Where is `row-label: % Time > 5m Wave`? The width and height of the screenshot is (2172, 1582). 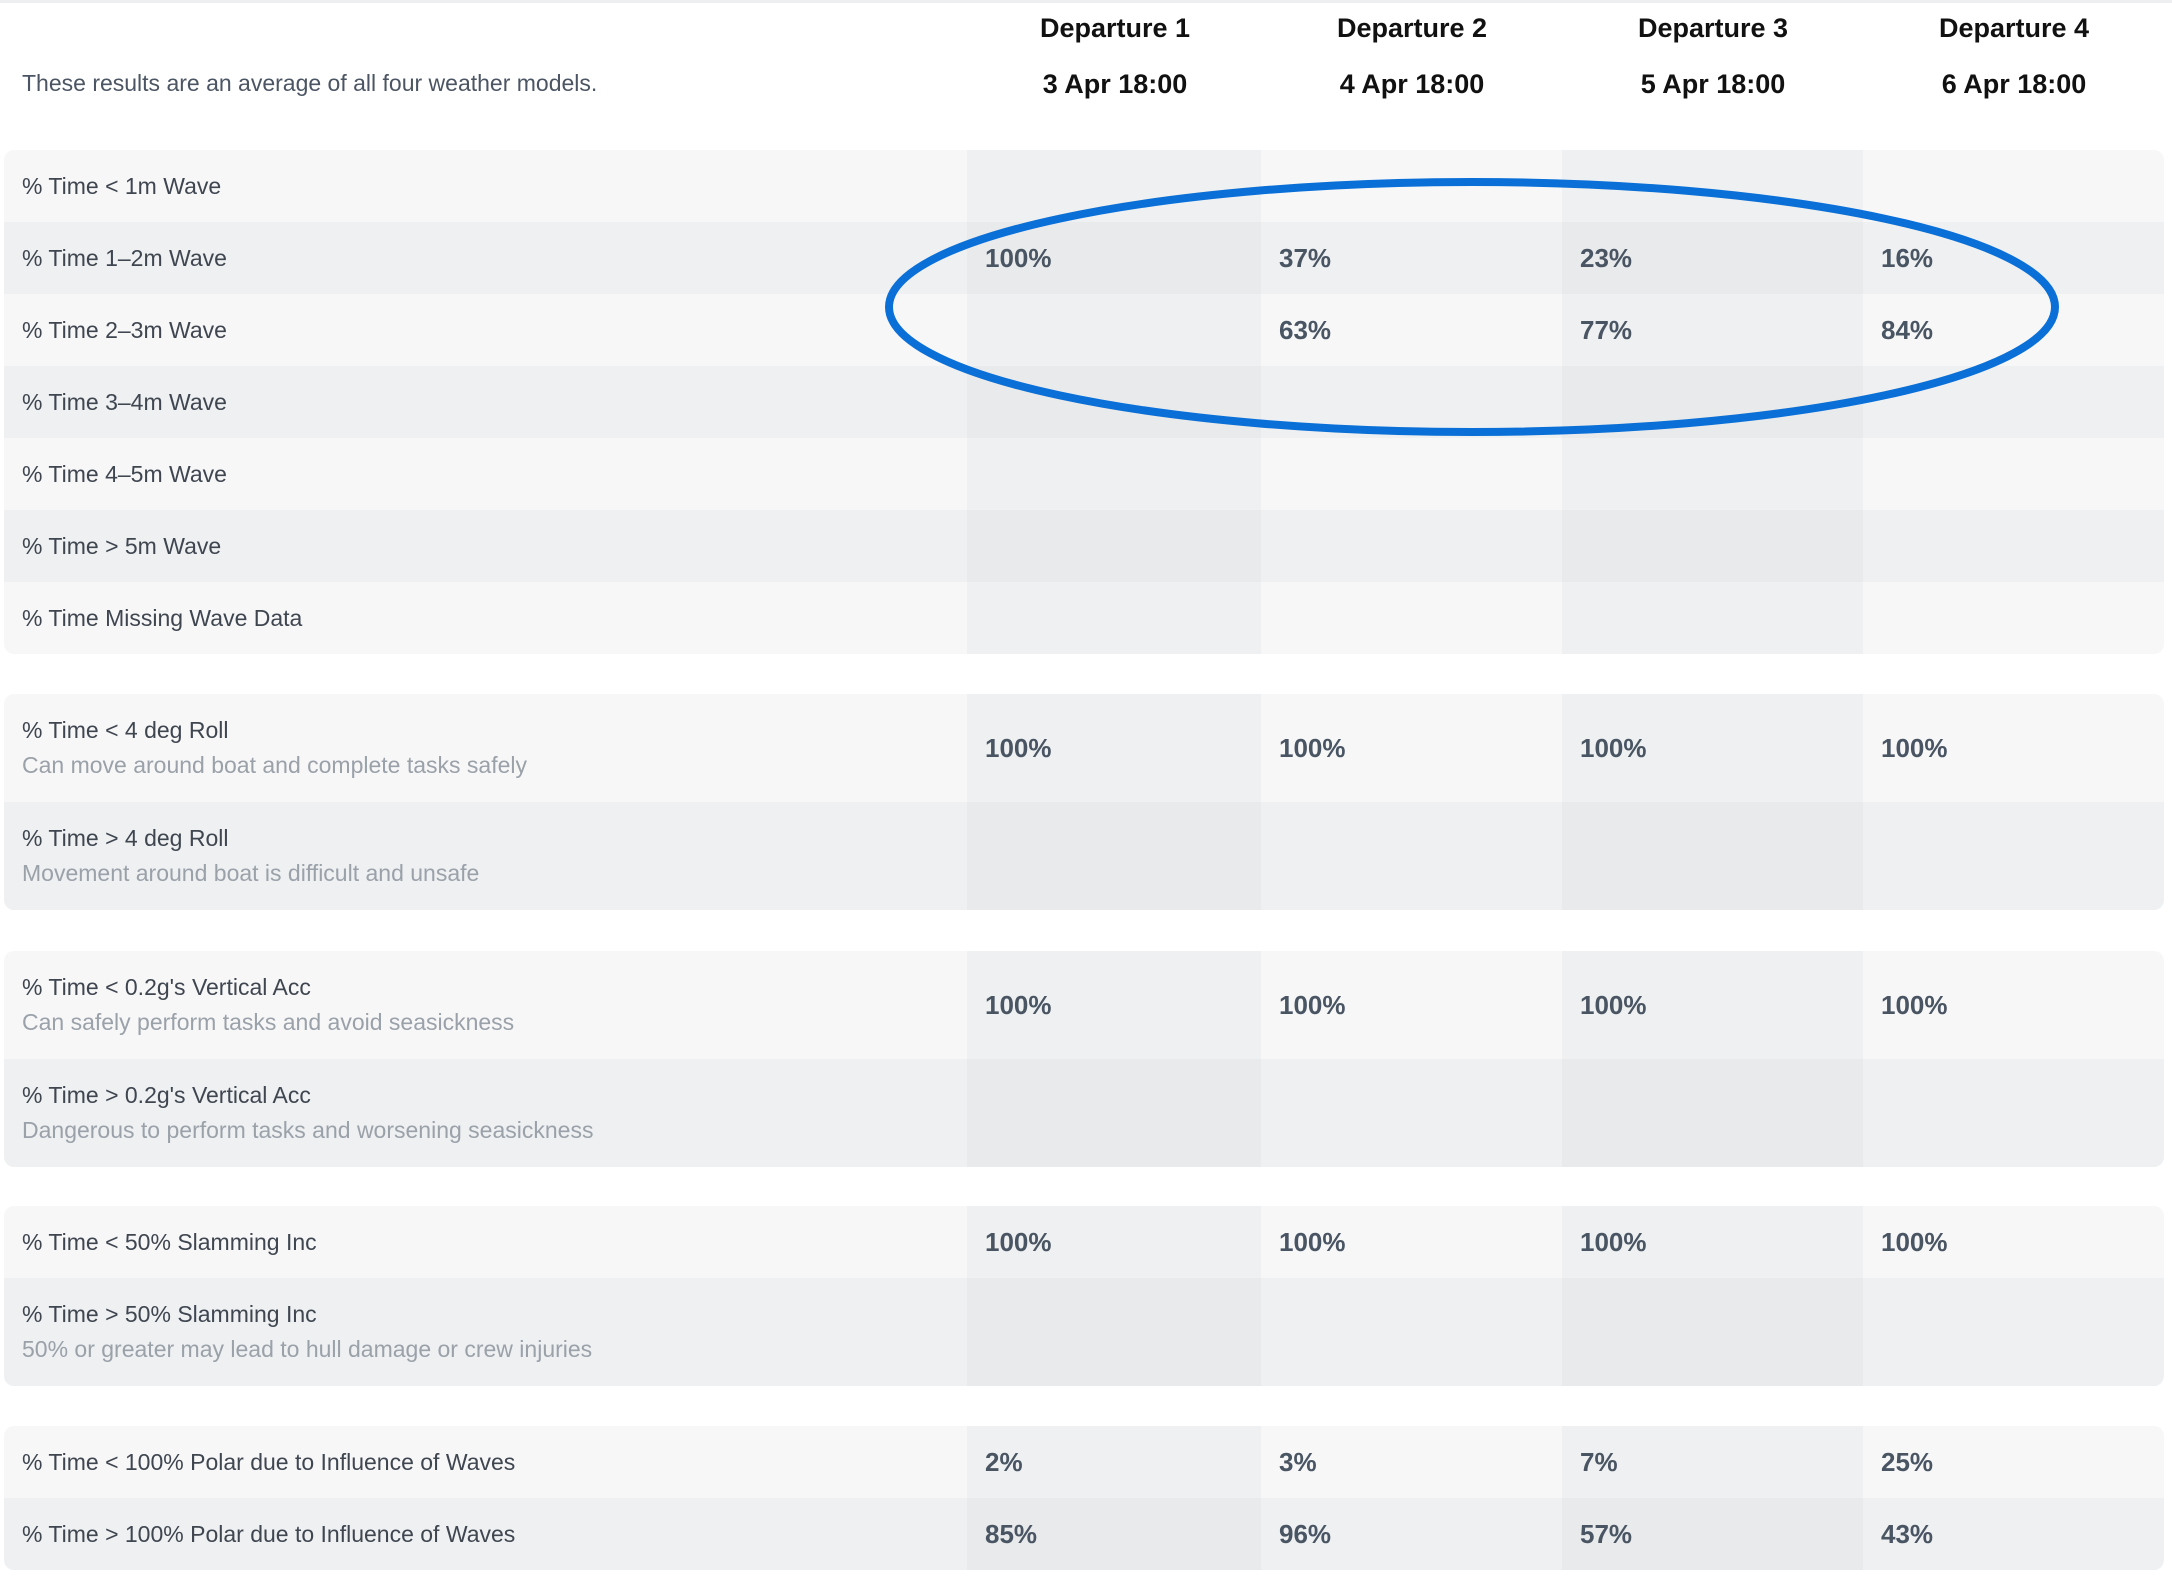
row-label: % Time > 5m Wave is located at coordinates (122, 545).